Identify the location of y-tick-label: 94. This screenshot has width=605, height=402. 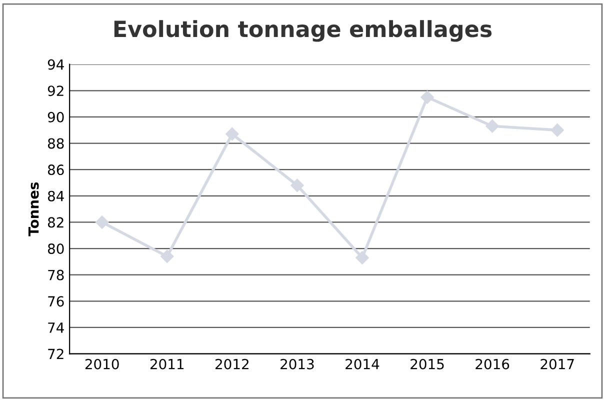
(56, 64).